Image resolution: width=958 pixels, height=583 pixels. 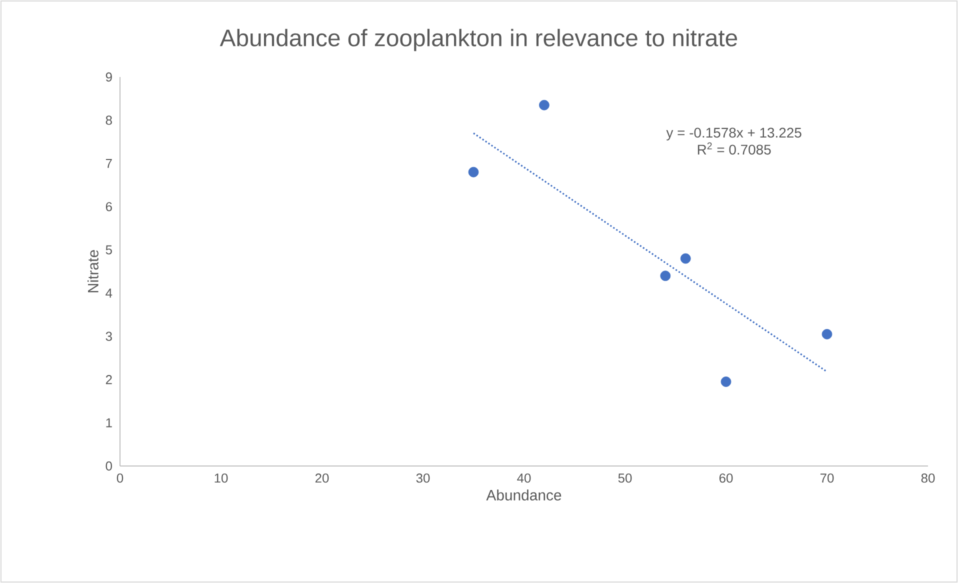 I want to click on y-tick-label: 6, so click(x=109, y=207).